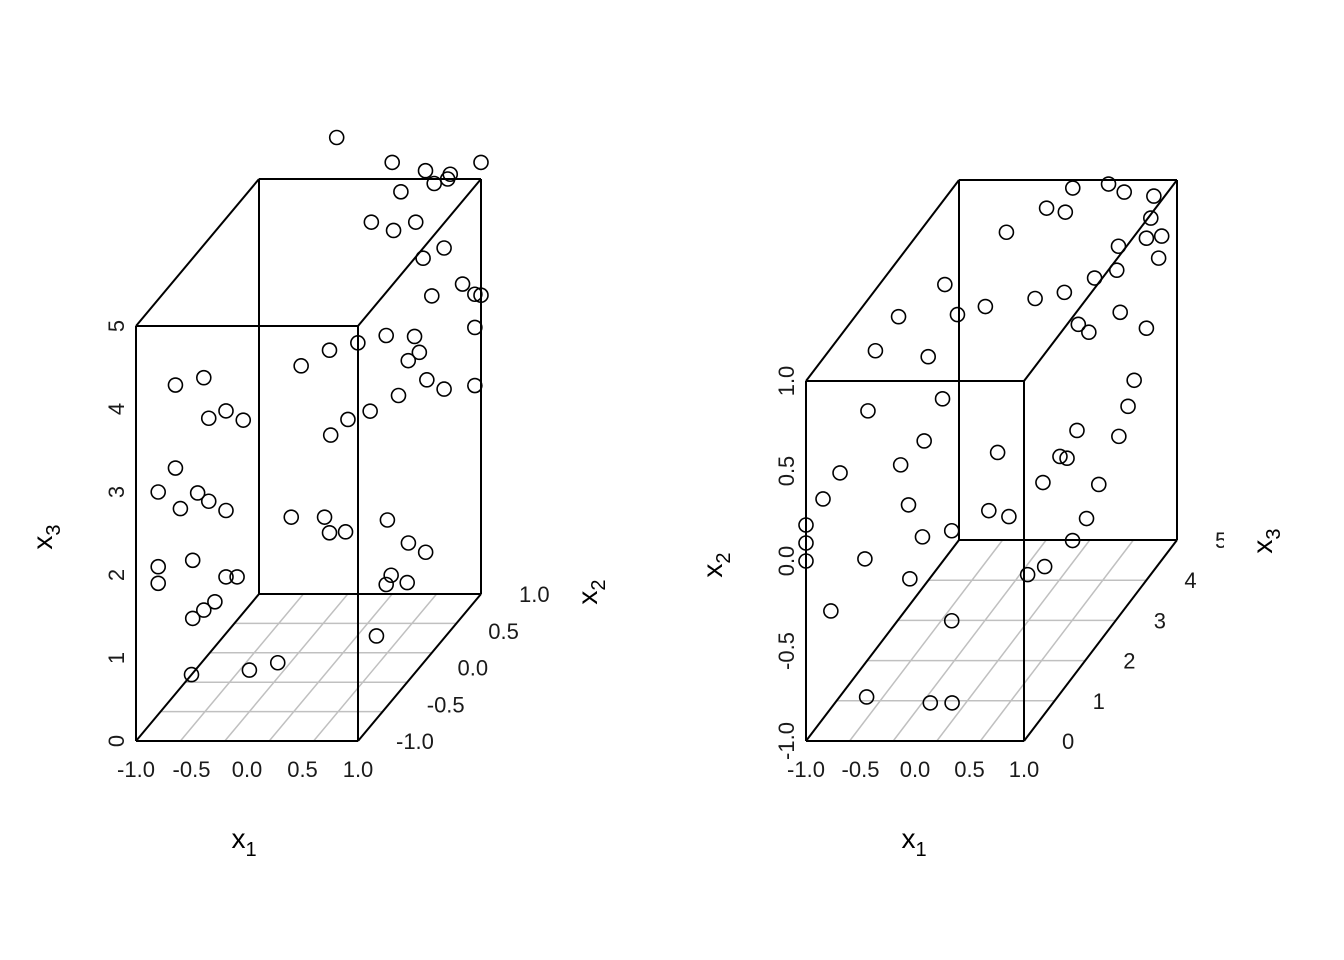  Describe the element at coordinates (503, 631) in the screenshot. I see `x2-tick-label: 0.5` at that location.